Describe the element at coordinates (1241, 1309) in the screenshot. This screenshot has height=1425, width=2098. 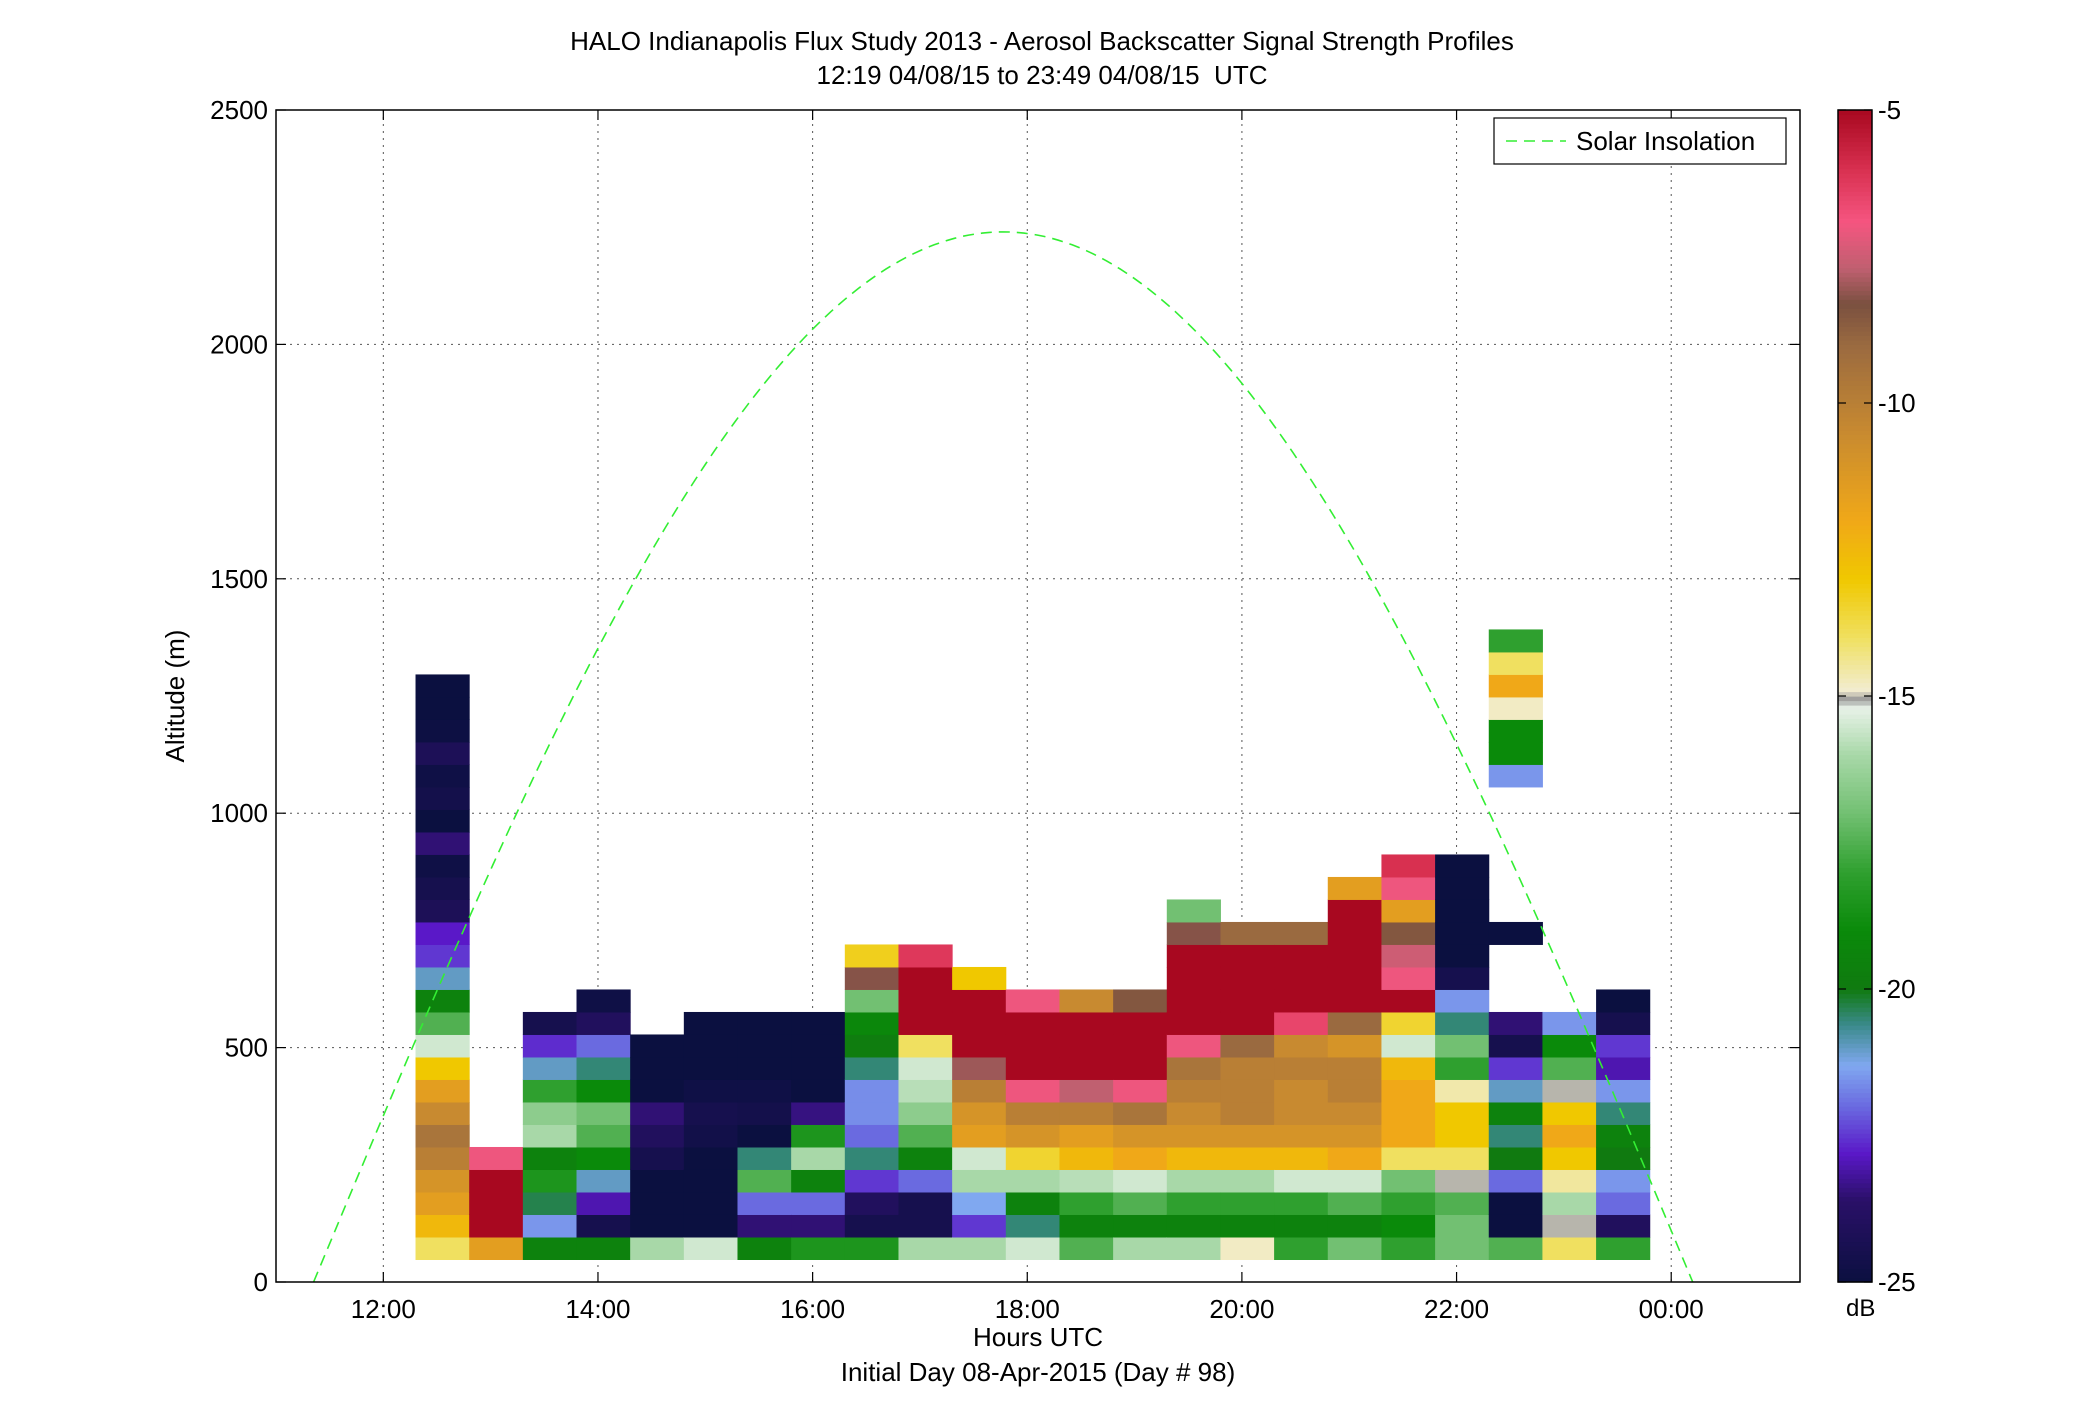
I see `x-tick-label: 20:00` at that location.